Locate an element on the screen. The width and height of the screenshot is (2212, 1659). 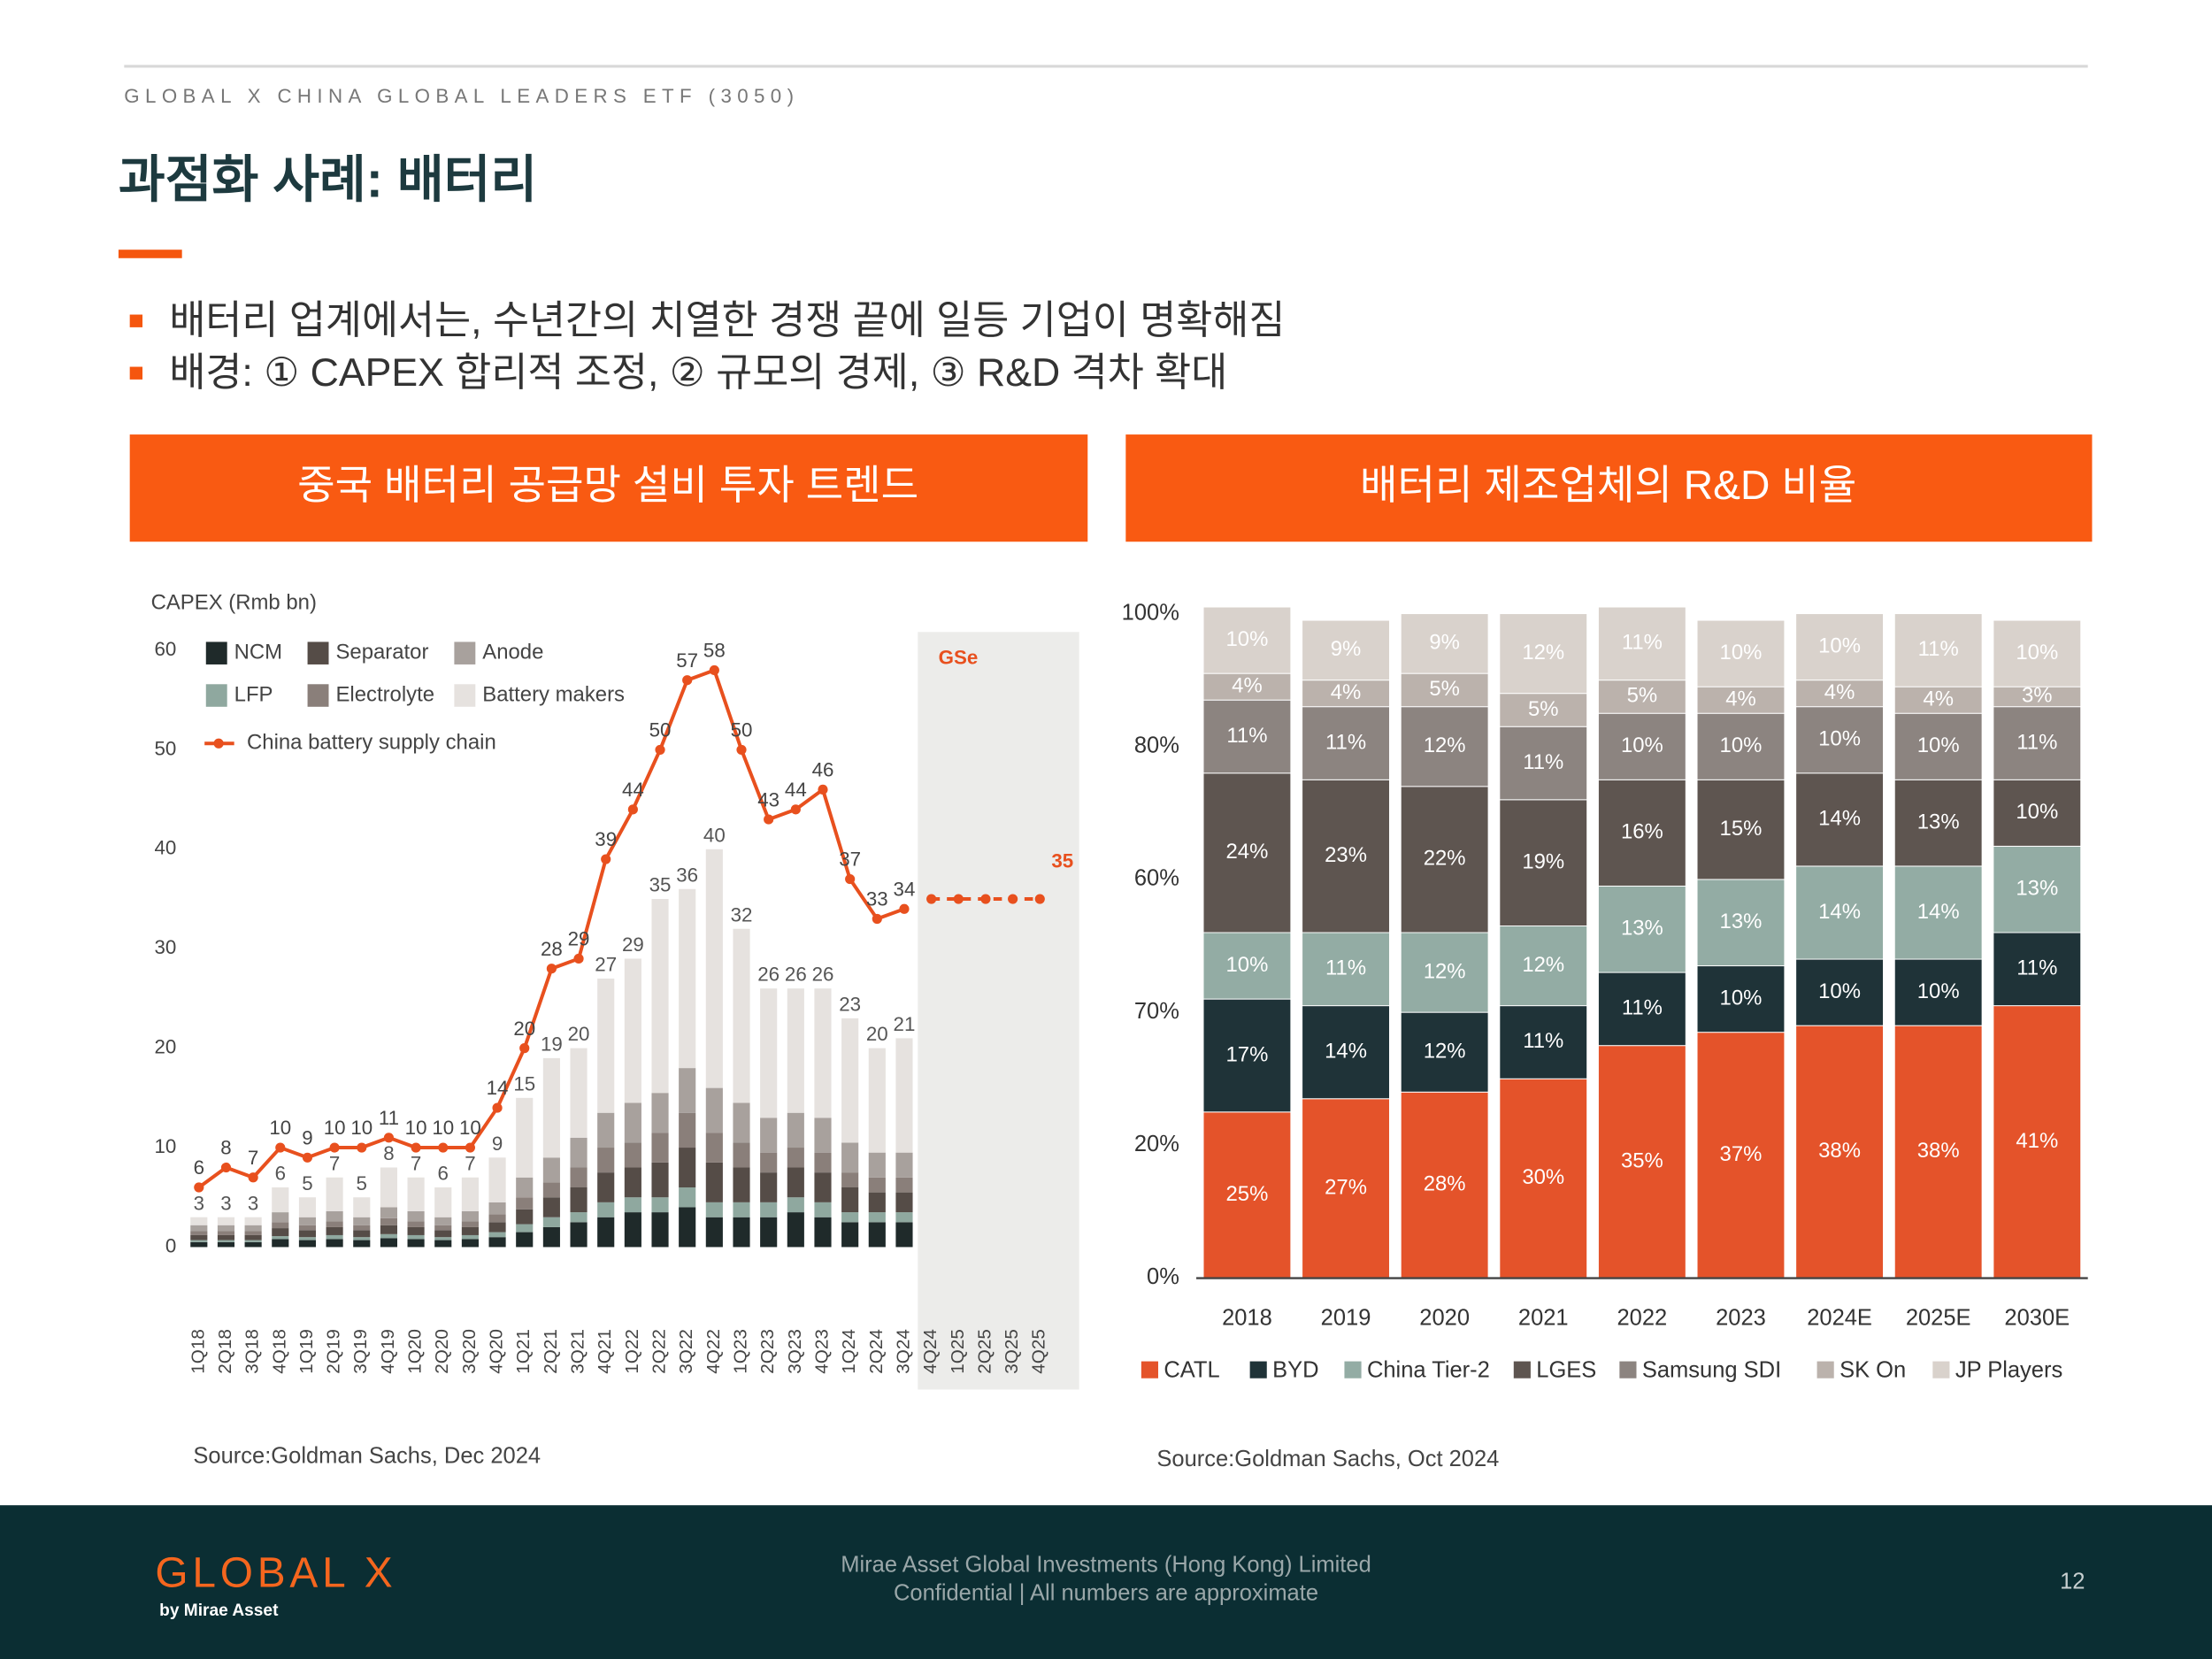
line-label: 43 is located at coordinates (769, 799).